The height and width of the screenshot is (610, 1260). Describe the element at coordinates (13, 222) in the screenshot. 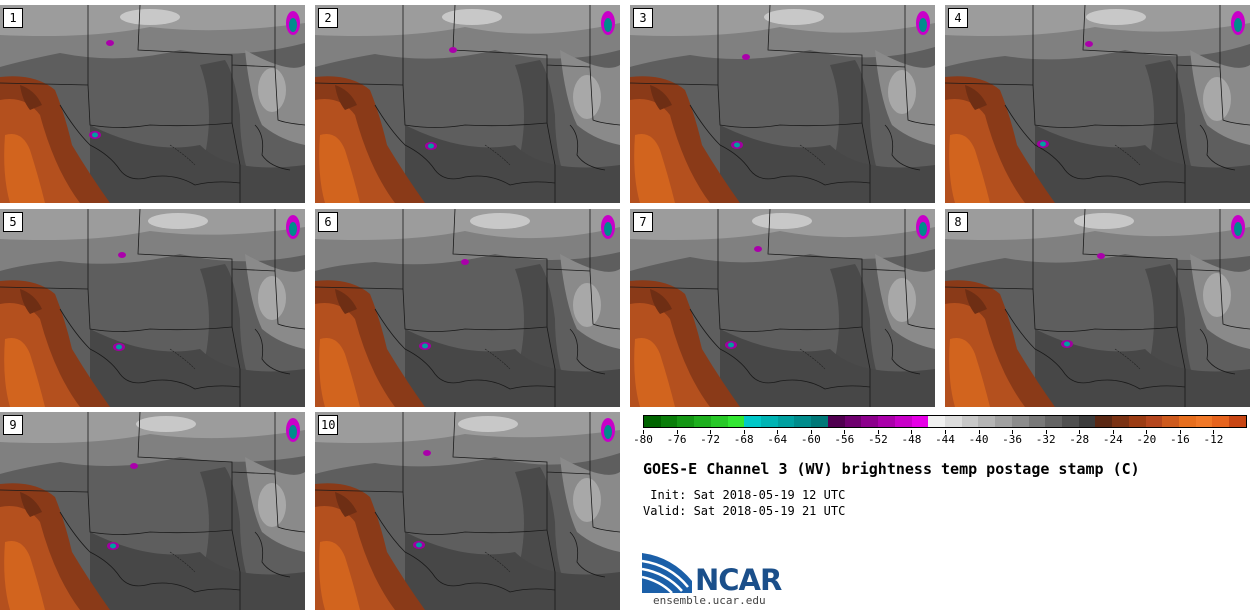

I see `panel-label: 5` at that location.